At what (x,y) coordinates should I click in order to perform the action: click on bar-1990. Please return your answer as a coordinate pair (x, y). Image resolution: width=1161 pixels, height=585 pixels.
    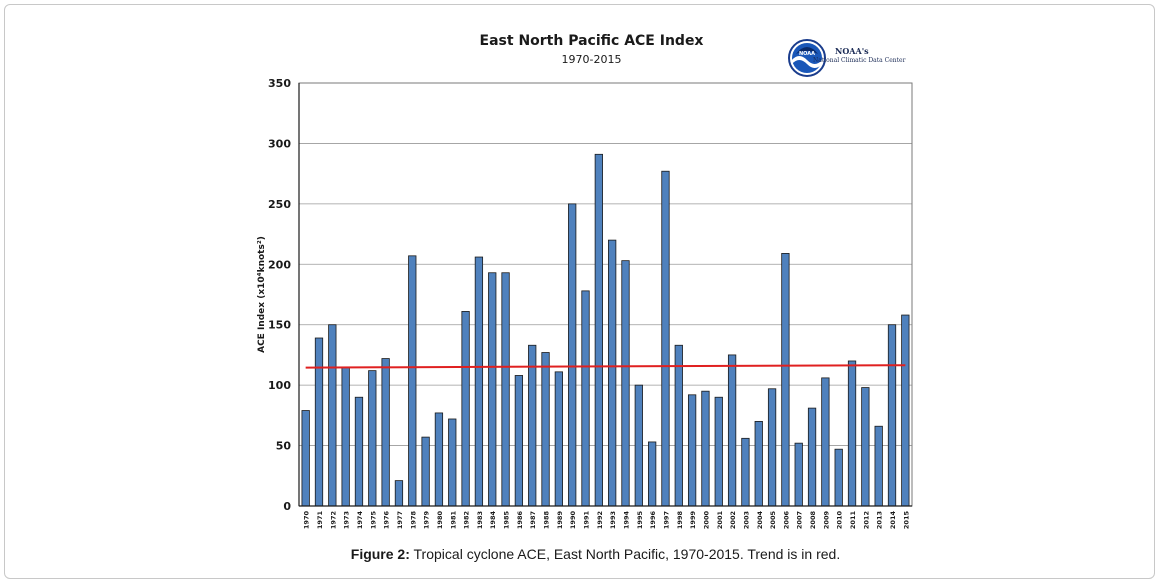
    Looking at the image, I should click on (572, 355).